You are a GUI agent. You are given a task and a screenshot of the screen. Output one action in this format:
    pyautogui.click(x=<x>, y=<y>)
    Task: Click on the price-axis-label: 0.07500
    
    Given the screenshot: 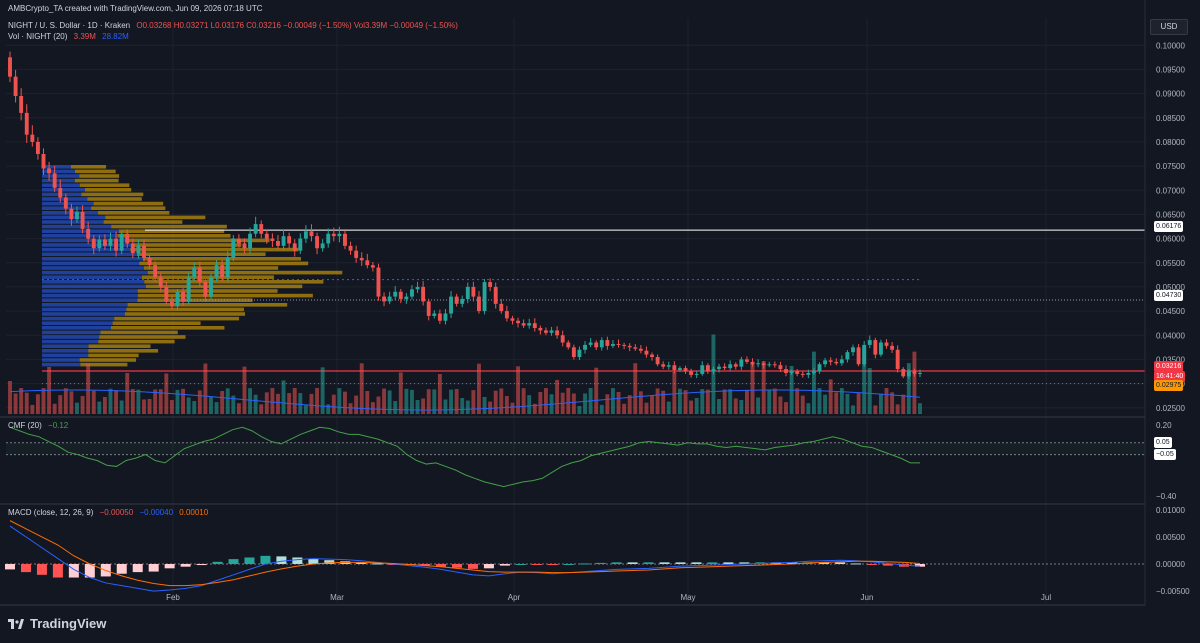 What is the action you would take?
    pyautogui.click(x=1170, y=166)
    